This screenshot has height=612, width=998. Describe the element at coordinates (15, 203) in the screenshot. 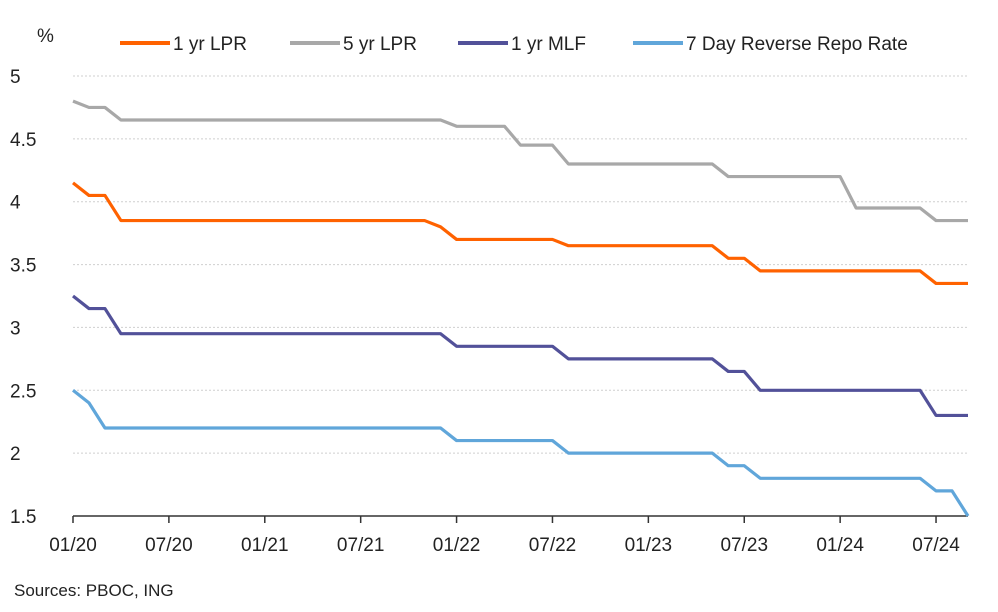

I see `y-tick-label-4: 4` at that location.